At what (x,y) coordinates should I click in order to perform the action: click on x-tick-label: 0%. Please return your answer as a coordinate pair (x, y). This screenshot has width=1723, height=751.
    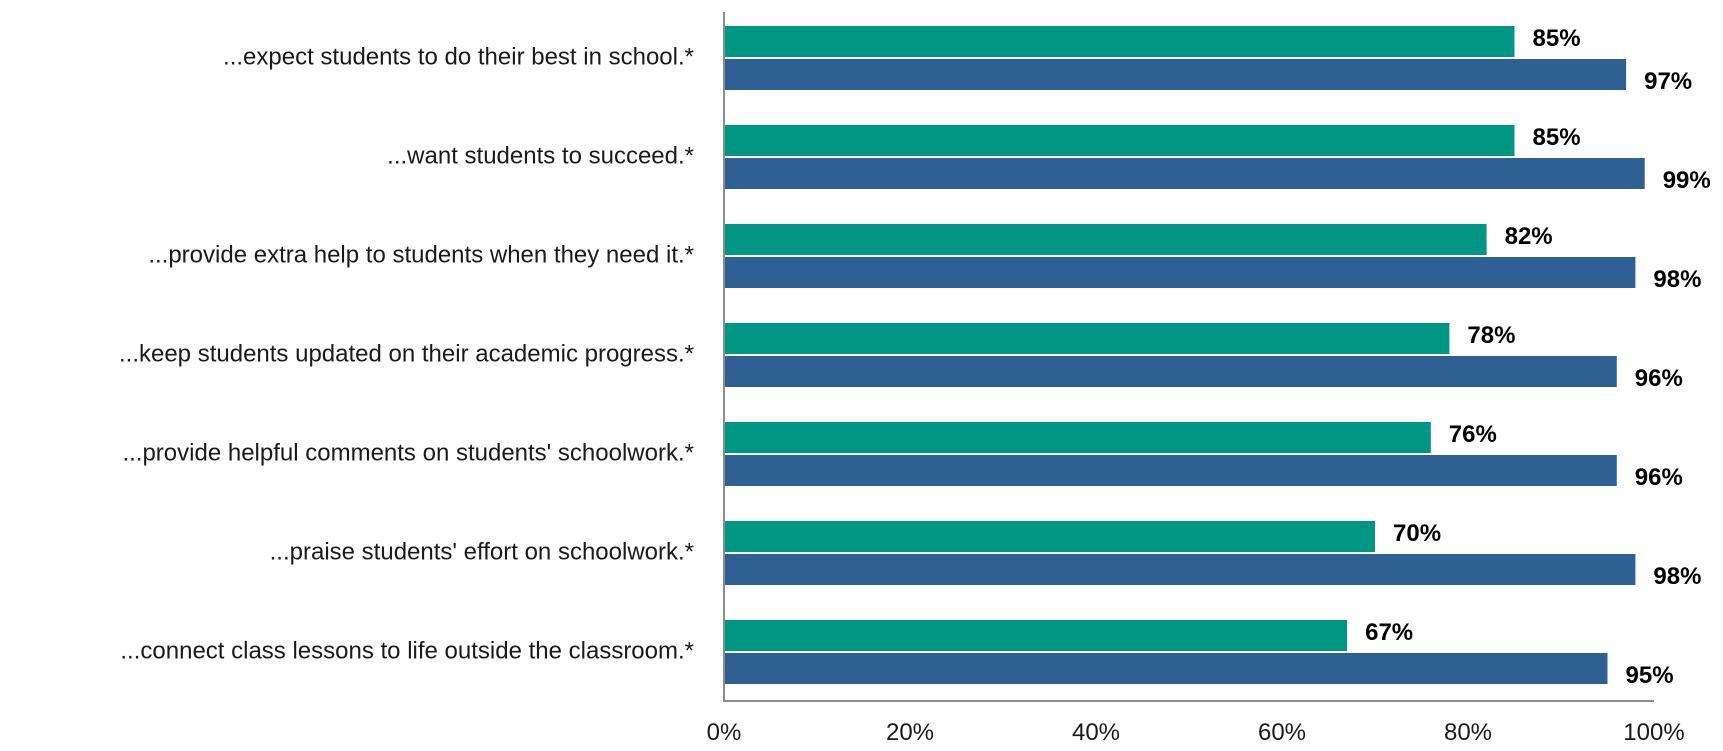
    Looking at the image, I should click on (724, 732).